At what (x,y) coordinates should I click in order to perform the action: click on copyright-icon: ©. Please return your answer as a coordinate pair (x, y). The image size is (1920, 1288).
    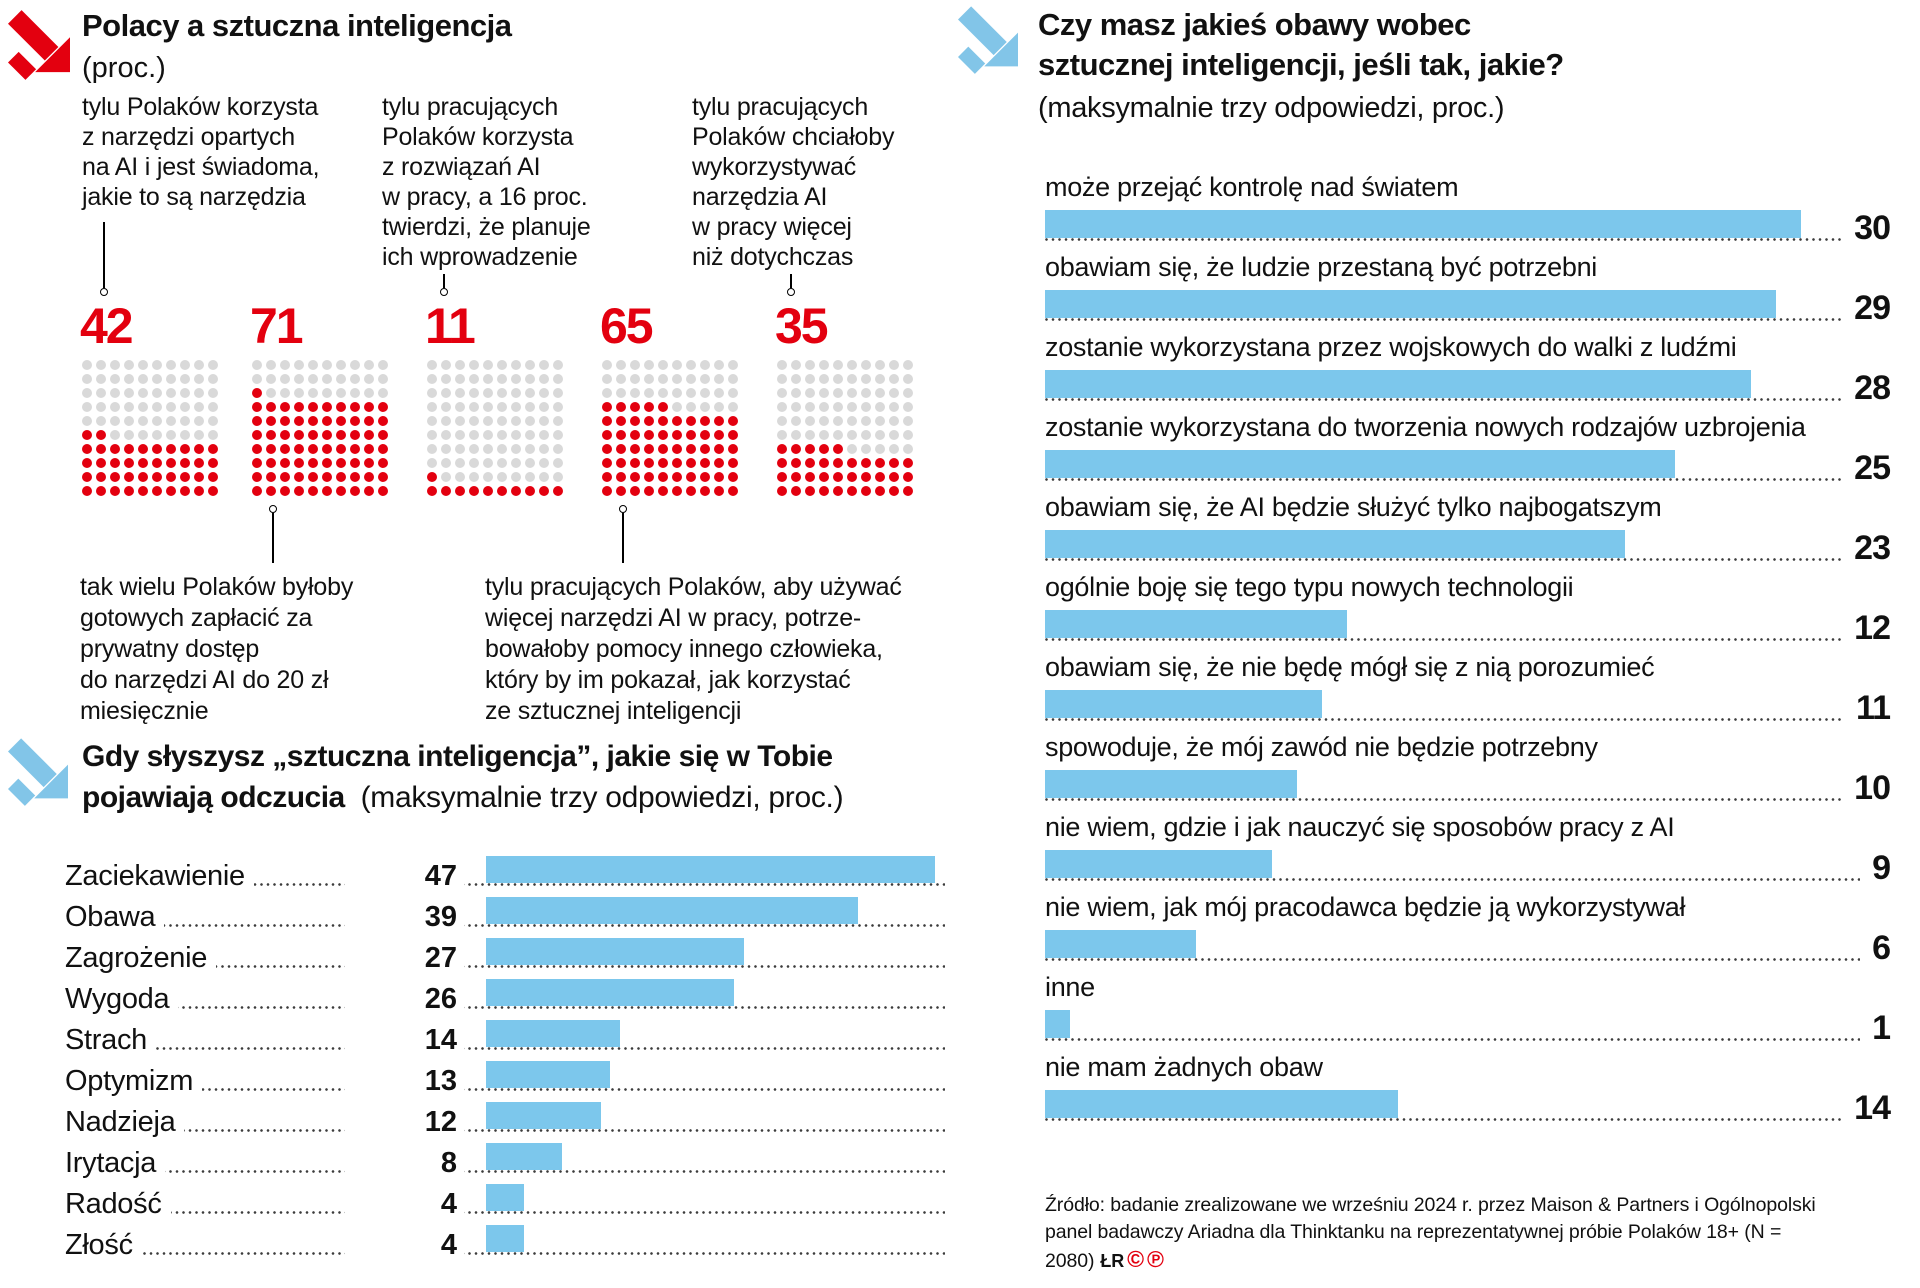
    Looking at the image, I should click on (1136, 1259).